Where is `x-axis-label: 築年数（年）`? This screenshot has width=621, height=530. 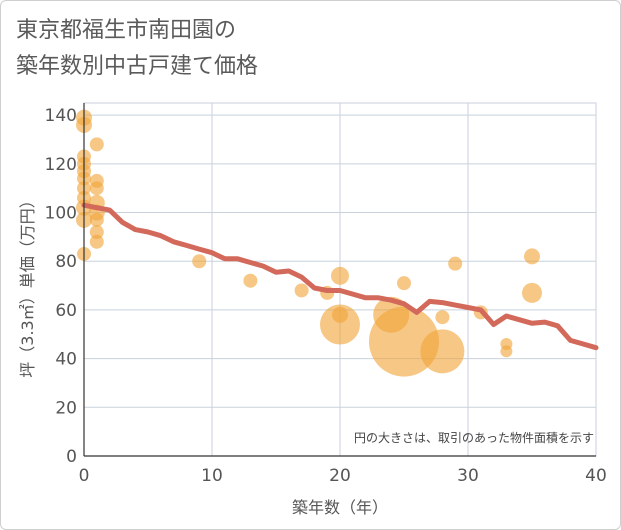 x-axis-label: 築年数（年） is located at coordinates (340, 507).